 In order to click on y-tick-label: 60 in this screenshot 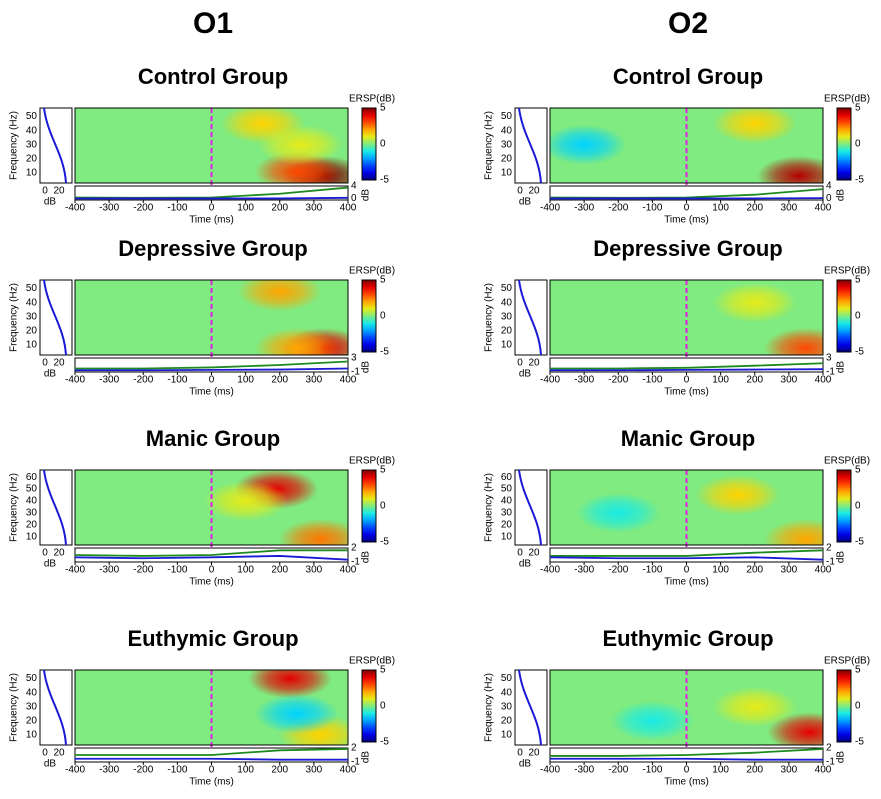, I will do `click(507, 477)`.